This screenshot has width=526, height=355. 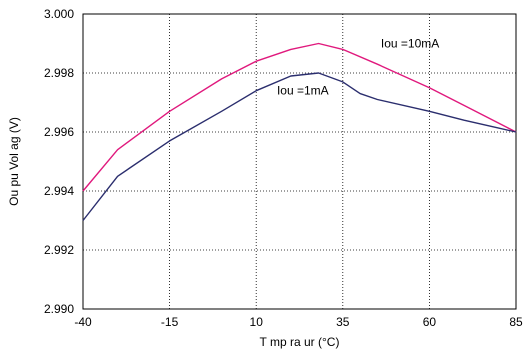 What do you see at coordinates (14, 161) in the screenshot?
I see `y-axis-label: Ou pu Vol ag (V)` at bounding box center [14, 161].